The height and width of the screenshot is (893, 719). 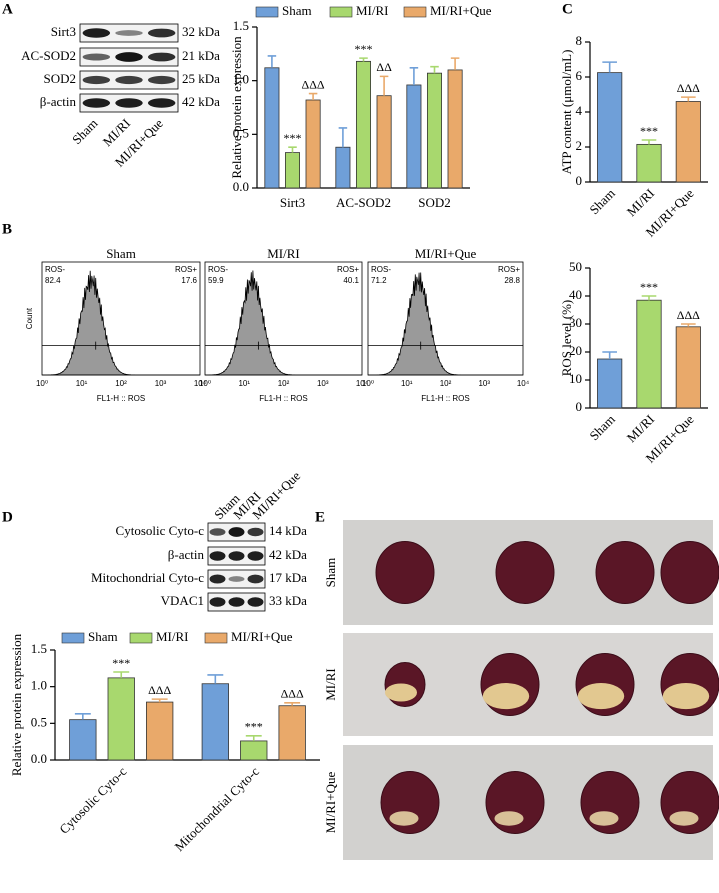 I want to click on flow-histogram, so click(x=121, y=323).